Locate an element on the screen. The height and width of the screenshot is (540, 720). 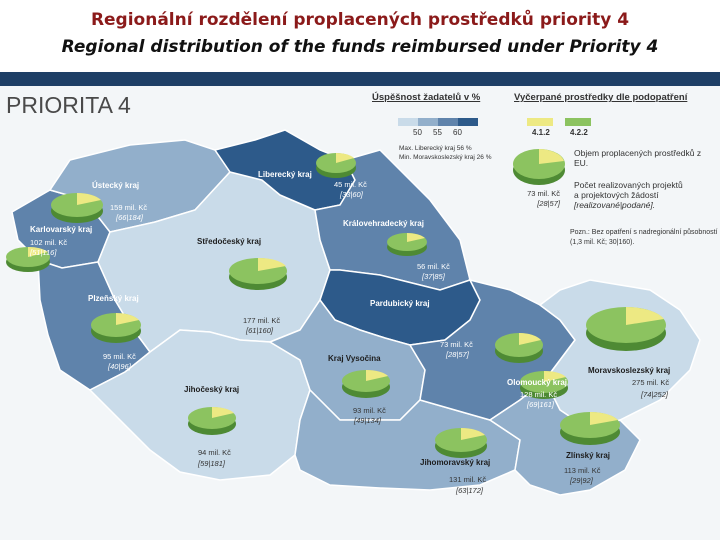
value-olomoucky: 128 mil. Kč is located at coordinates (539, 394).